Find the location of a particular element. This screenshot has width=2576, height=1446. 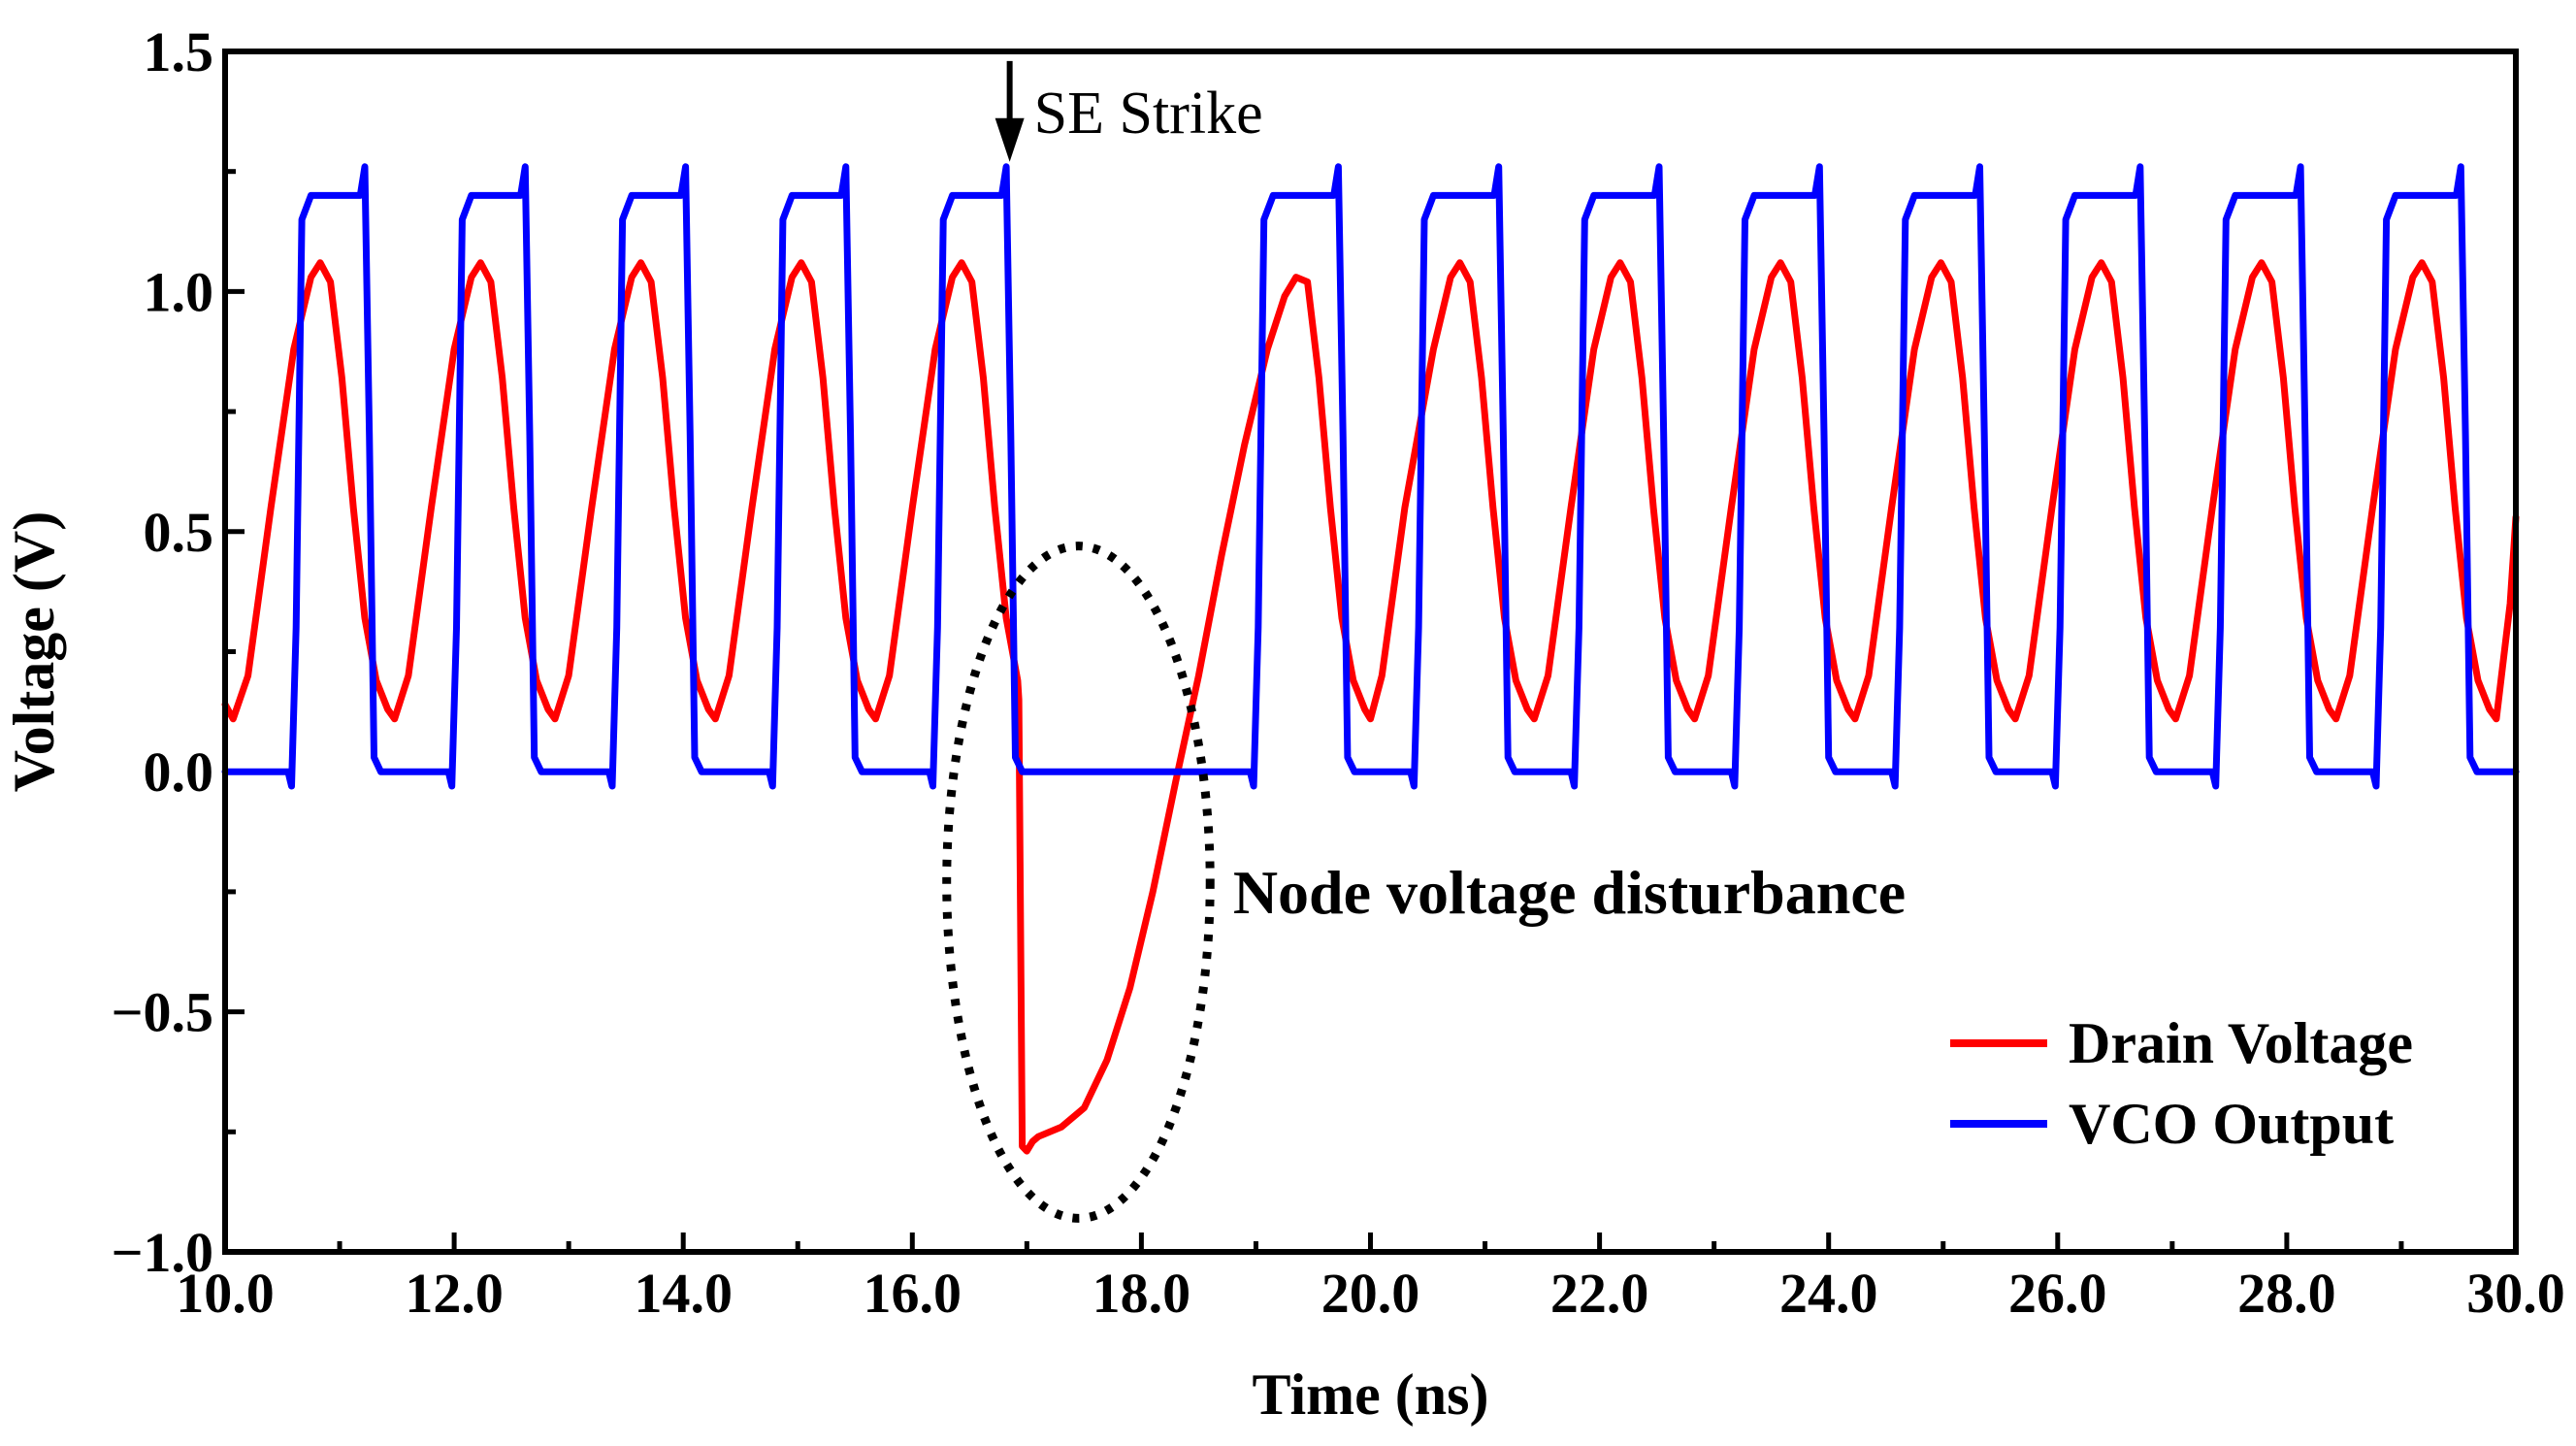

x-tick-label: 20.0 is located at coordinates (1371, 1293).